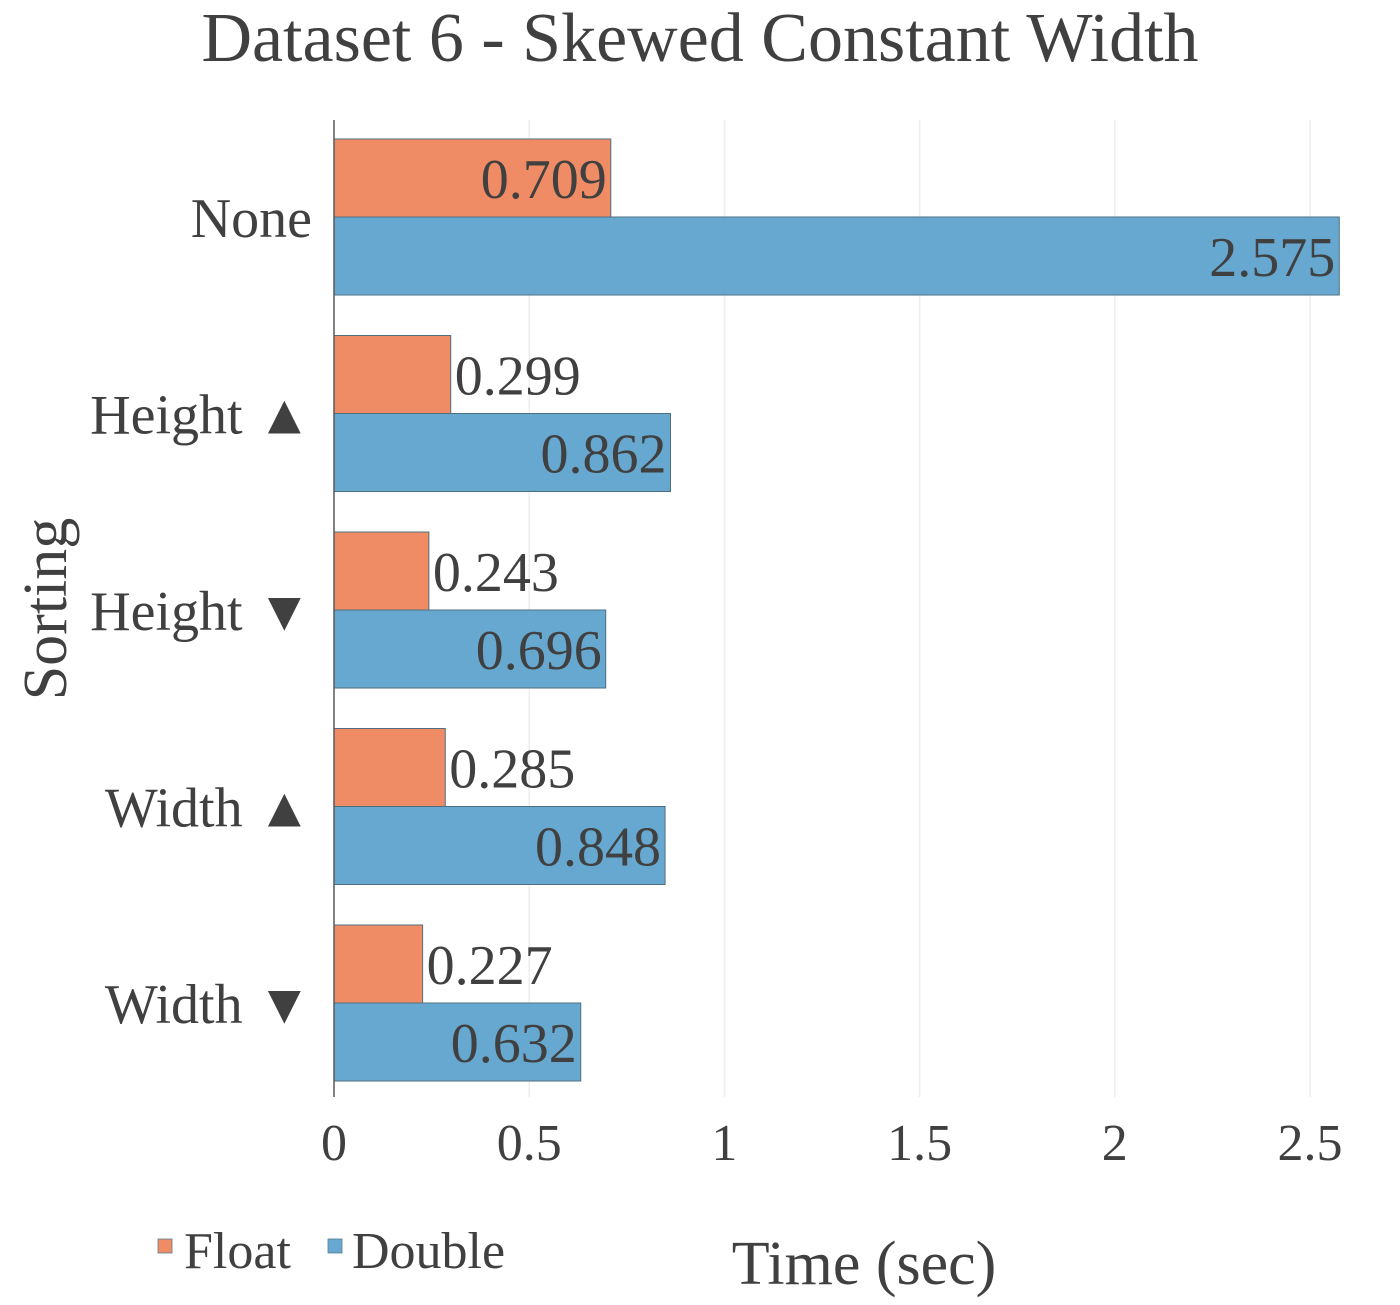  I want to click on x-tick-label: 1, so click(724, 1143).